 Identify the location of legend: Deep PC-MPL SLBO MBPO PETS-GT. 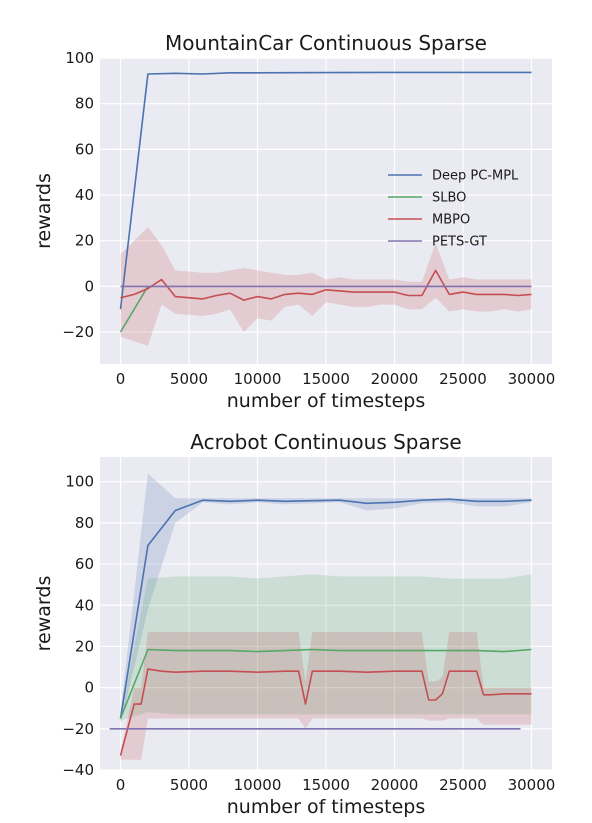
(453, 209).